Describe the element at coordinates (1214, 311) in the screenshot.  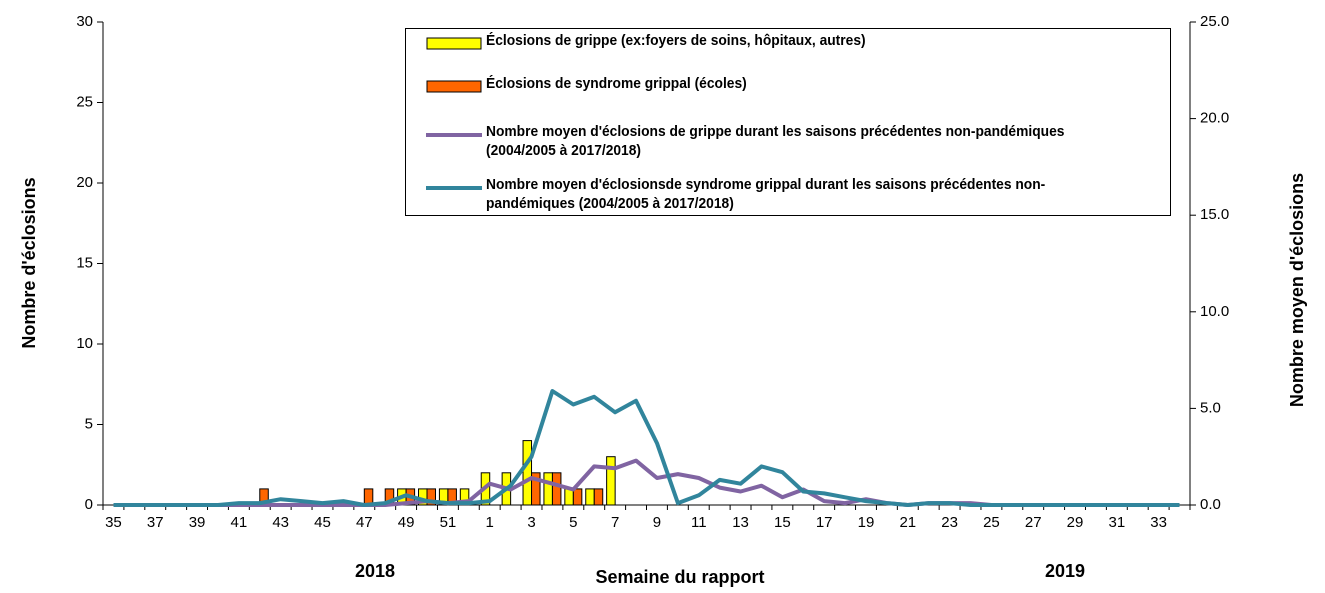
I see `y2-tick-label: 10.0` at that location.